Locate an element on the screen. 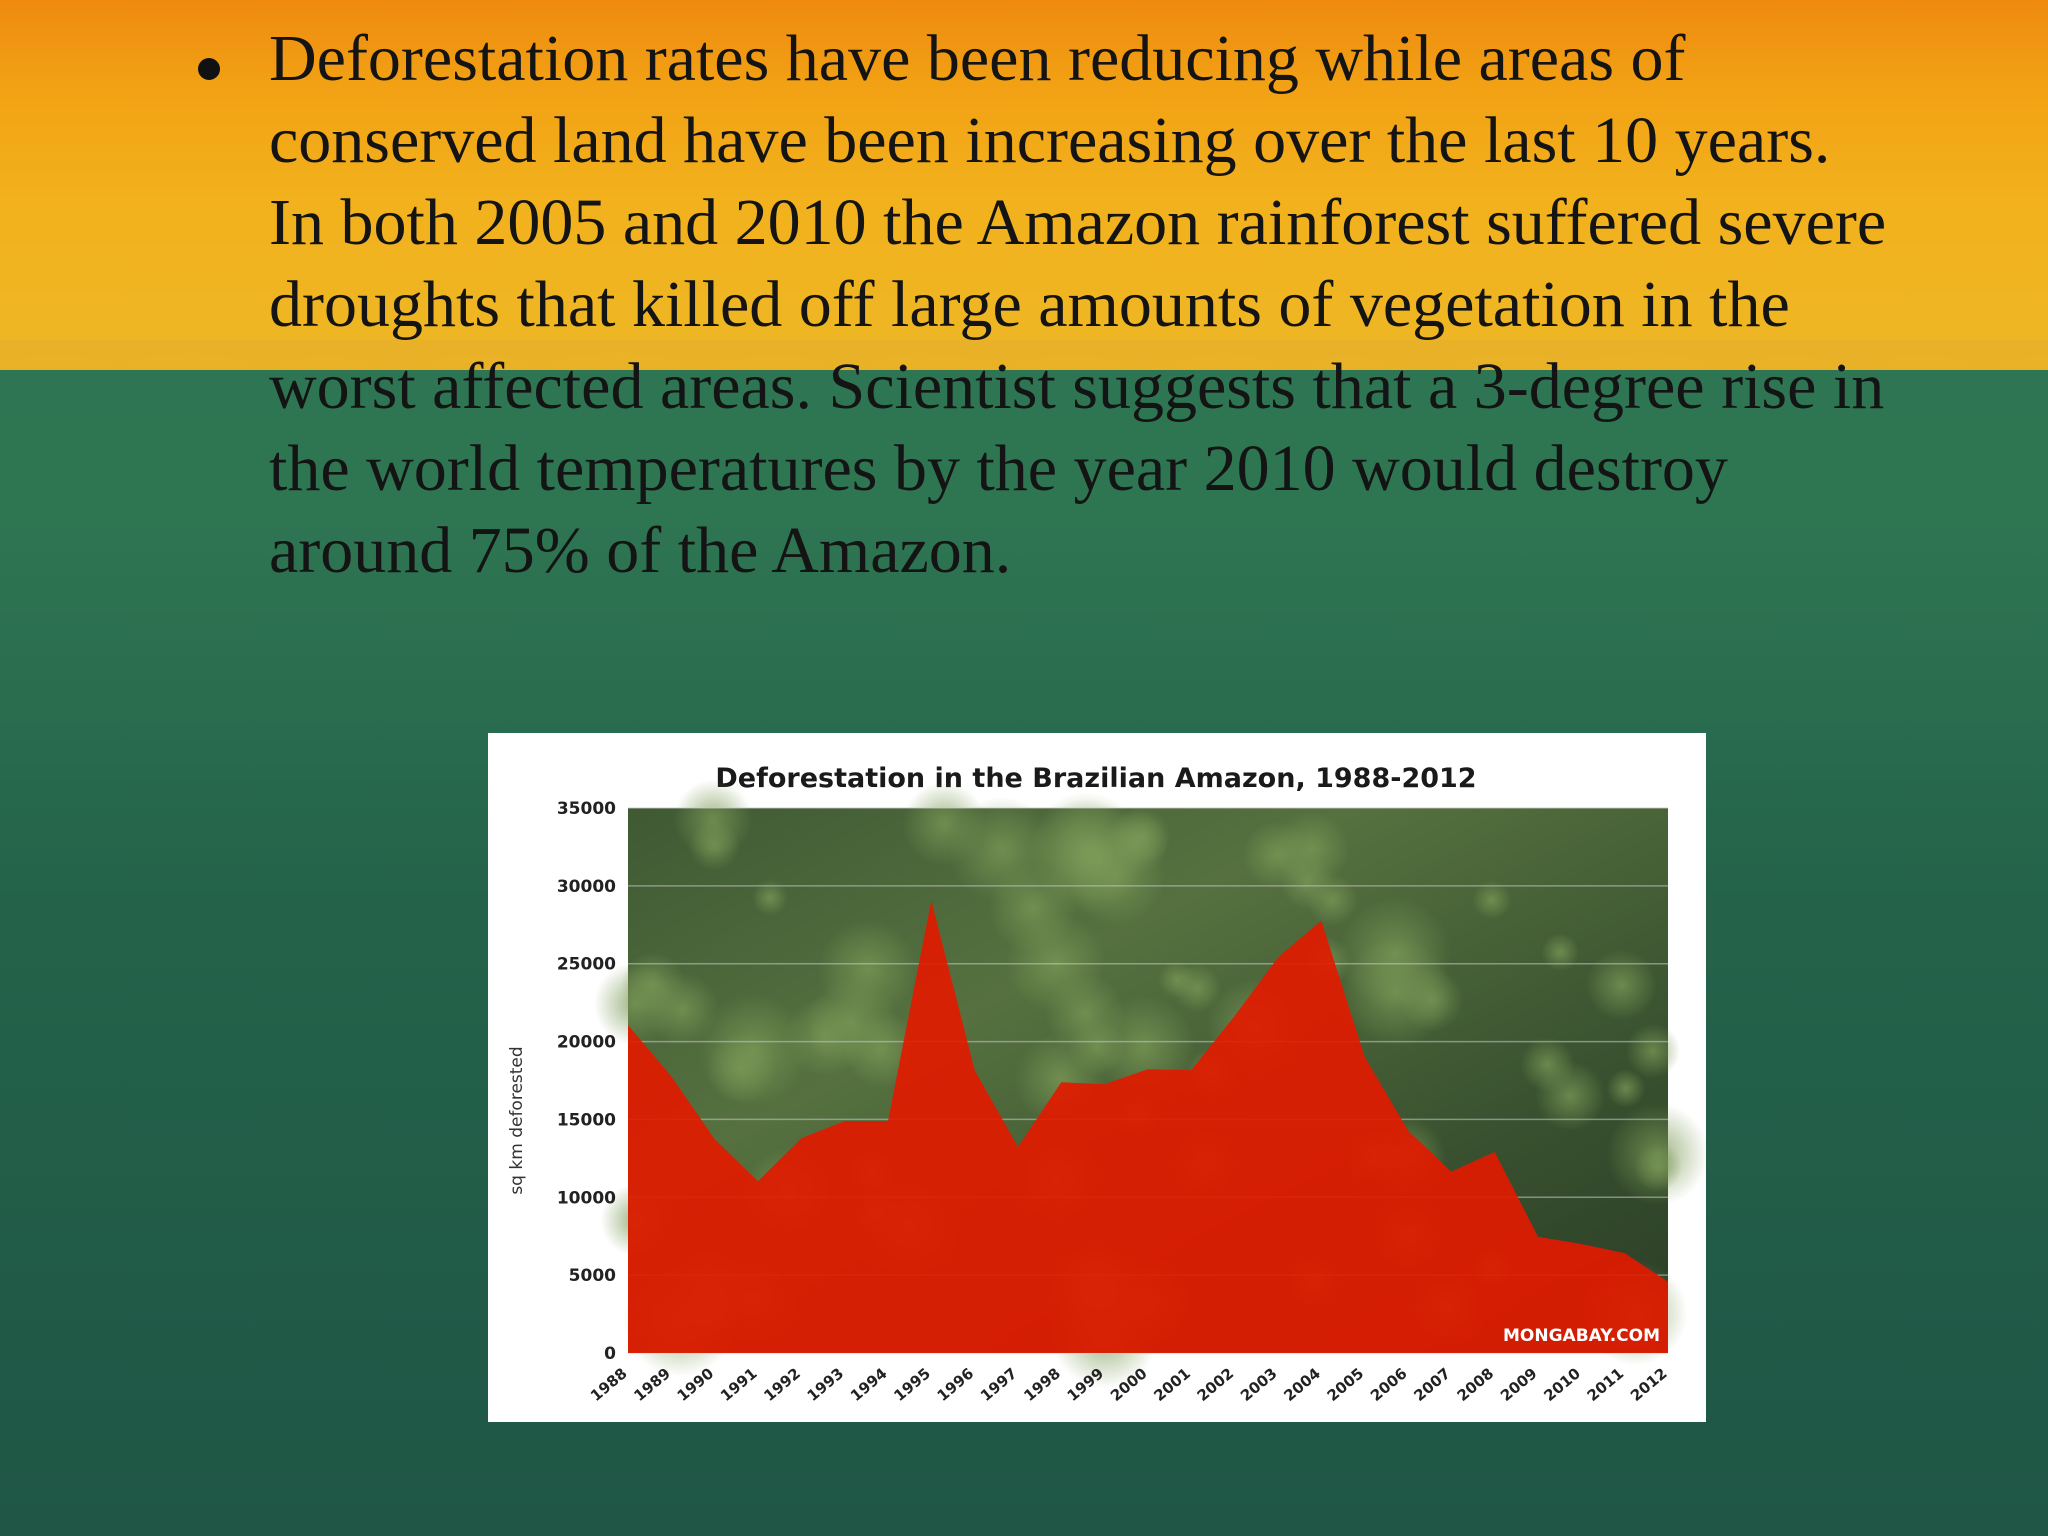 The width and height of the screenshot is (2048, 1536). watermark-text: MONGABAY.COM is located at coordinates (1581, 1336).